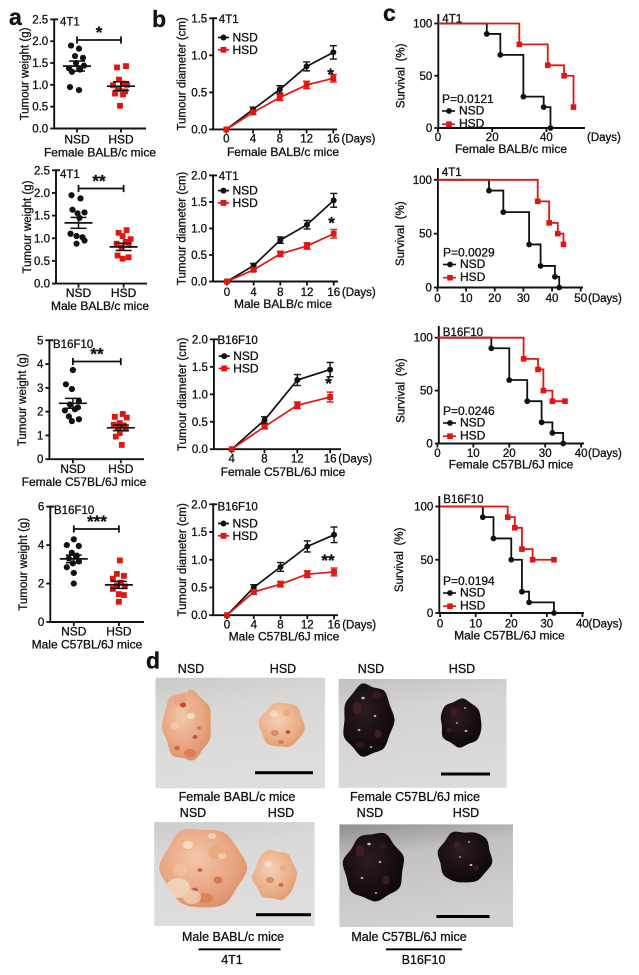 The image size is (639, 975). I want to click on svg-text: 4, so click(253, 140).